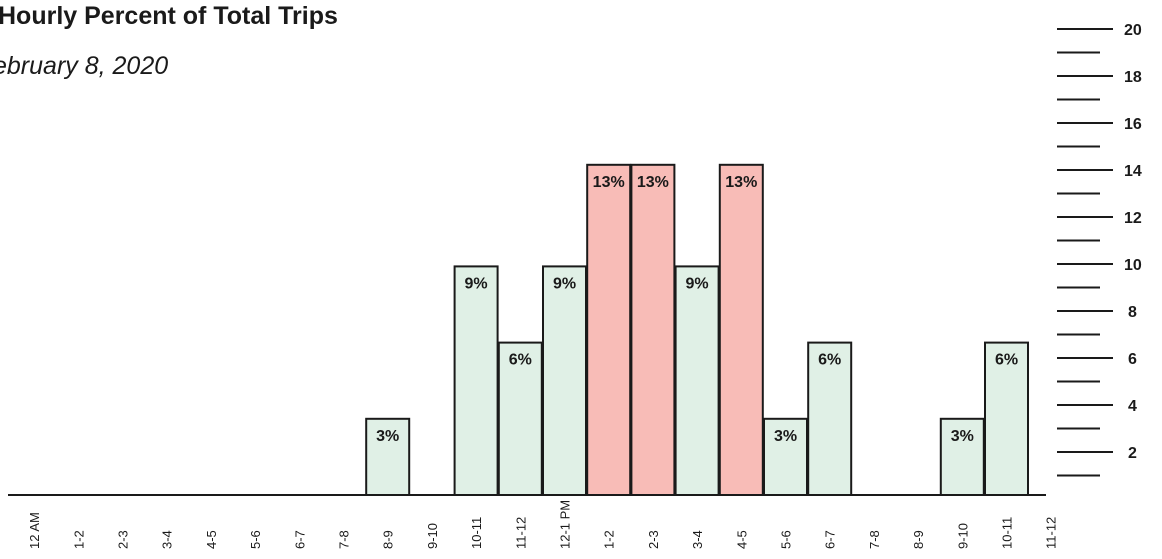 The width and height of the screenshot is (1162, 559). Describe the element at coordinates (1132, 406) in the screenshot. I see `y-tick-label: 4` at that location.